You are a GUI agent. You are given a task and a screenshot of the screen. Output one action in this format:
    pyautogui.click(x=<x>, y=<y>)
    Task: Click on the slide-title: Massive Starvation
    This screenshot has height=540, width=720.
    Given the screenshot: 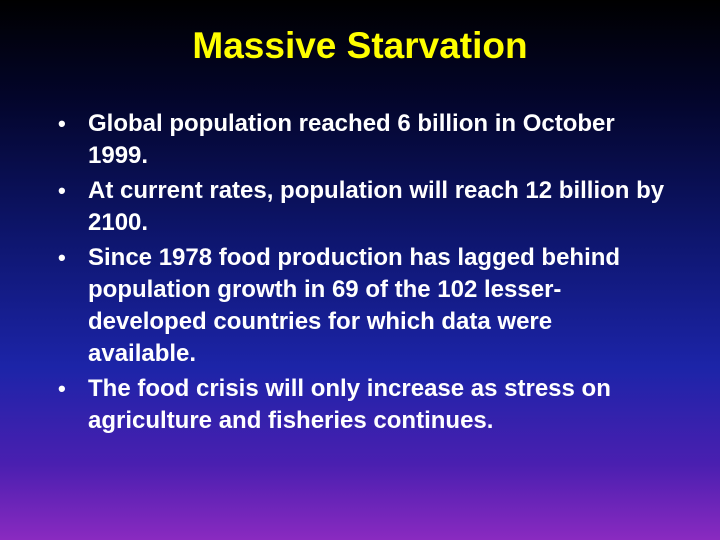 What is the action you would take?
    pyautogui.click(x=360, y=45)
    